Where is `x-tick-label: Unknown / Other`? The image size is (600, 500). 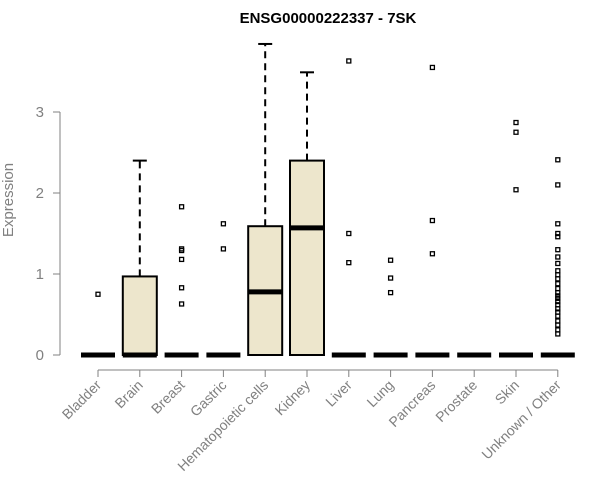 x-tick-label: Unknown / Other is located at coordinates (521, 420).